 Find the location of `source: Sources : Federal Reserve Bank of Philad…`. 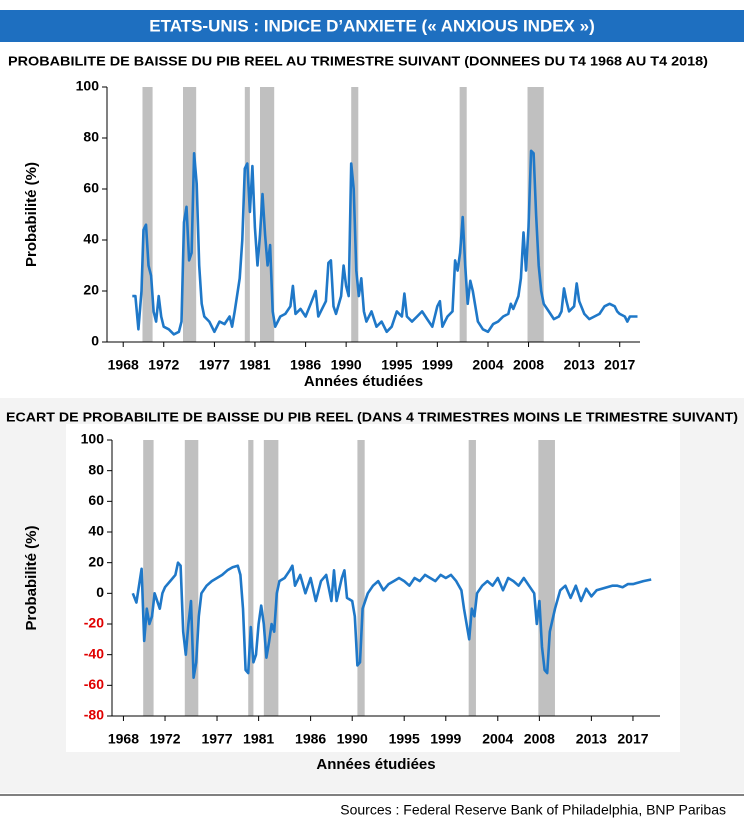

source: Sources : Federal Reserve Bank of Philad… is located at coordinates (533, 810).